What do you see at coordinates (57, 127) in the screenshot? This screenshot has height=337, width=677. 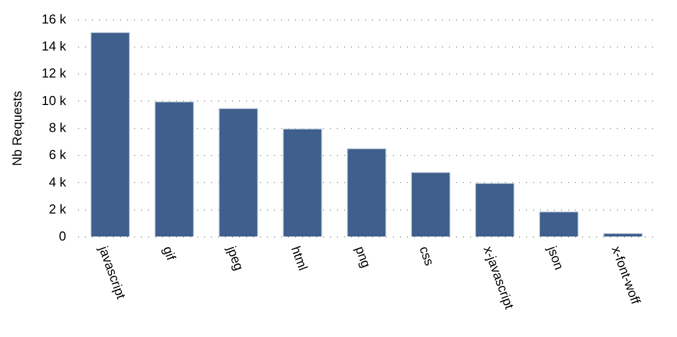 I see `y-tick-label: 8 k` at bounding box center [57, 127].